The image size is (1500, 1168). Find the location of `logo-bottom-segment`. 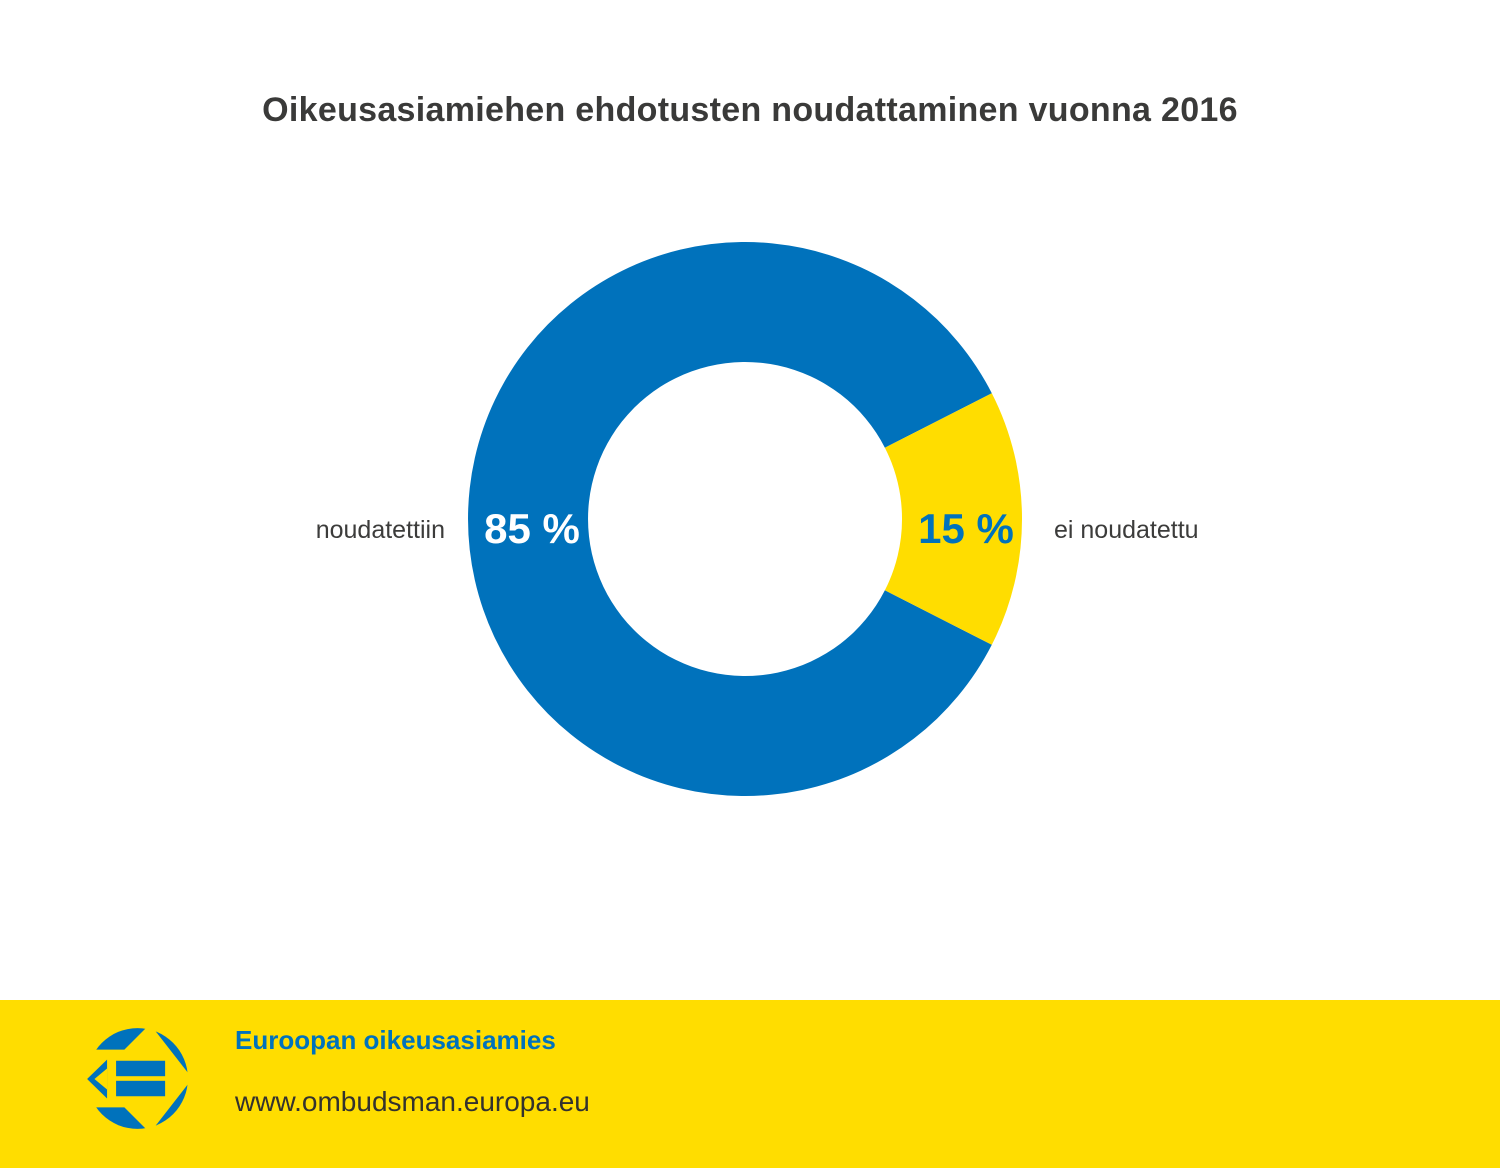

logo-bottom-segment is located at coordinates (123, 1118).